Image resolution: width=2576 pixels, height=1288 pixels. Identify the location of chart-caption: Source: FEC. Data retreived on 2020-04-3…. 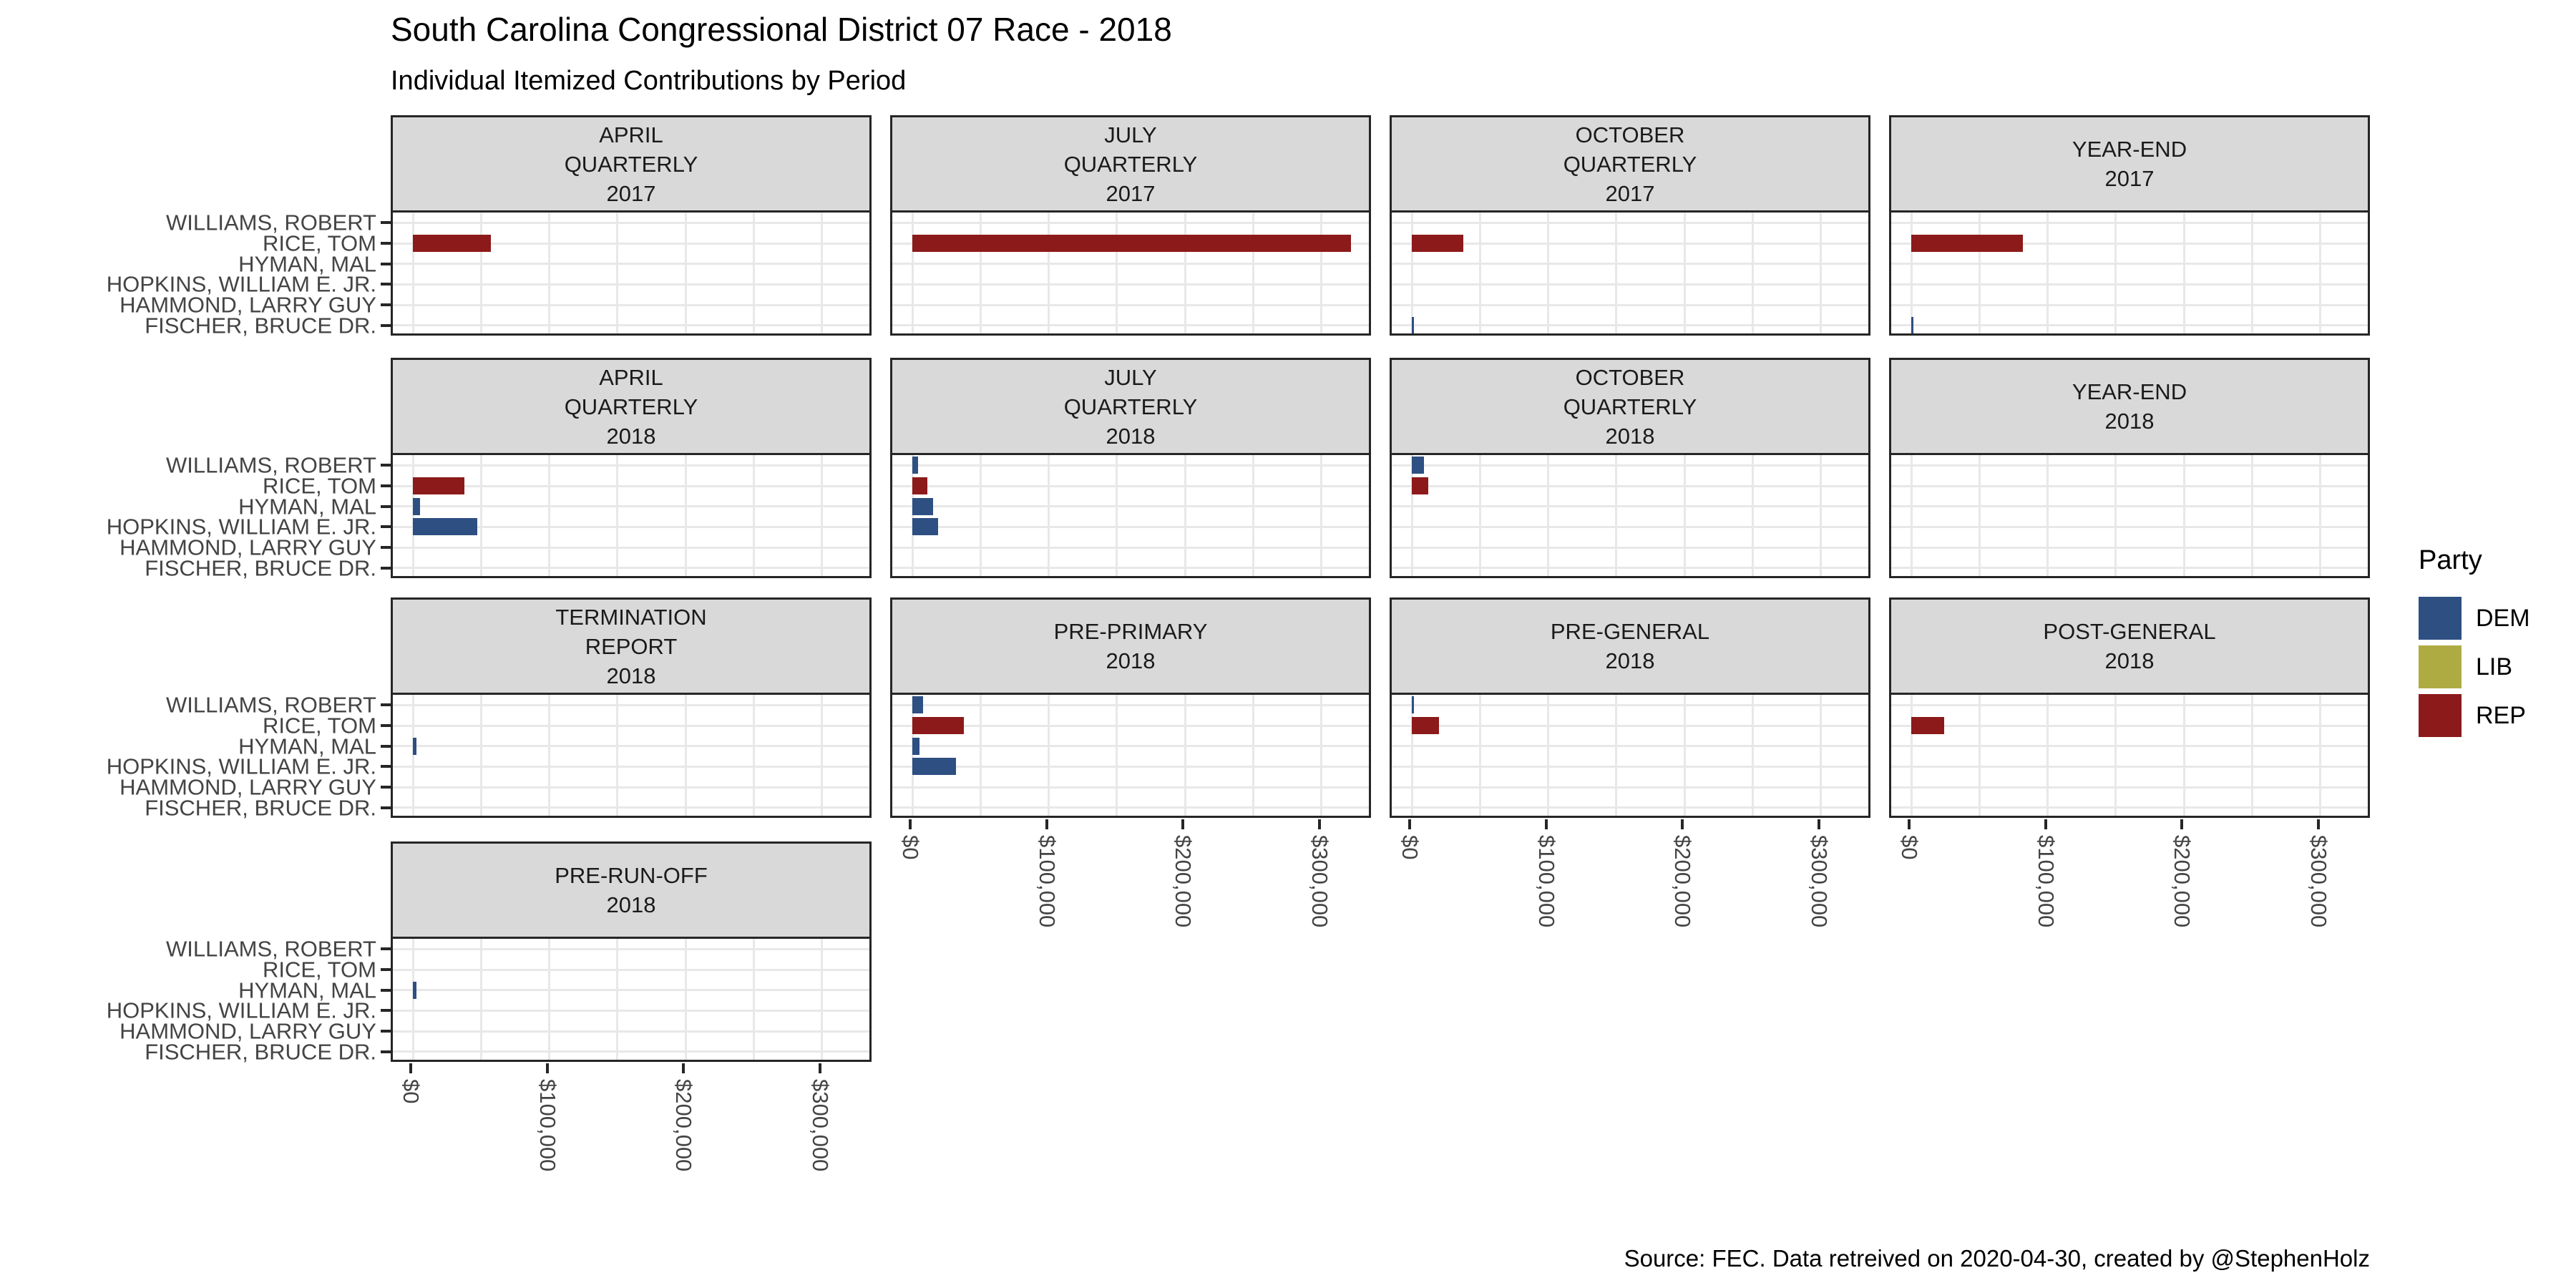
(1997, 1258).